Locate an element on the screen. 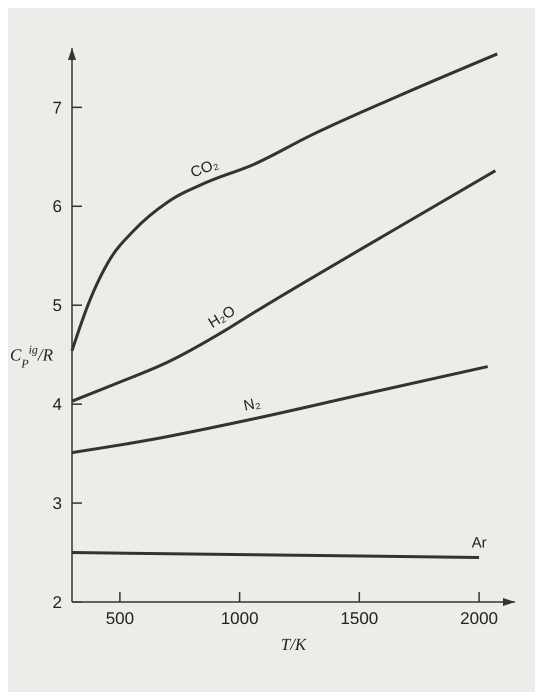 This screenshot has height=700, width=543. y-tick-label: 5 is located at coordinates (57, 306).